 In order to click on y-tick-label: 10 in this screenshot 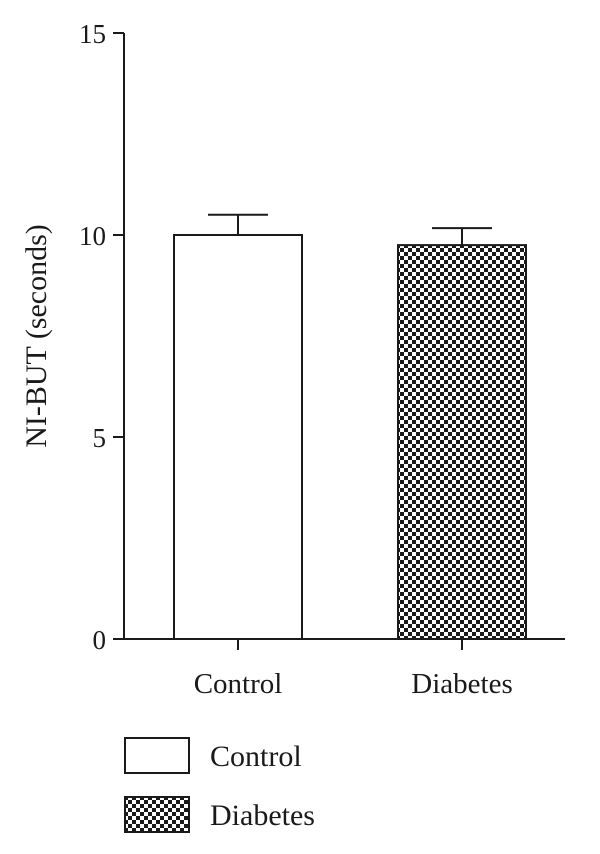, I will do `click(92, 236)`.